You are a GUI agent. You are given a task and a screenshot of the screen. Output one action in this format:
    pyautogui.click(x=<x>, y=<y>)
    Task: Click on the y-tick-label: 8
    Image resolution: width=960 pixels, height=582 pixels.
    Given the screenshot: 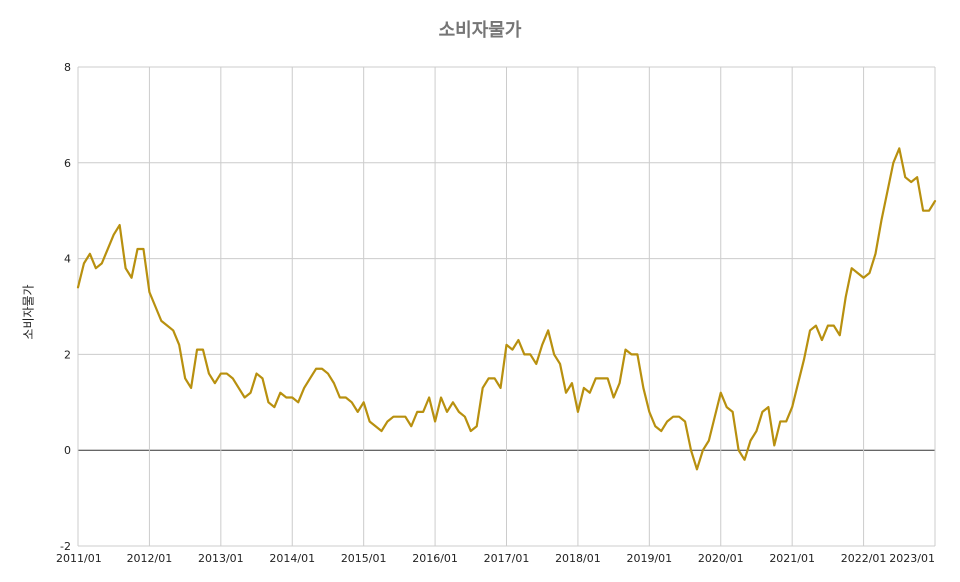 What is the action you would take?
    pyautogui.click(x=67, y=67)
    